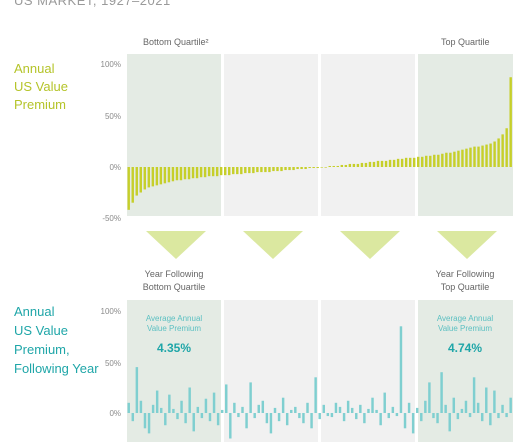 This screenshot has width=531, height=442. I want to click on top-chart-label: Annual US Value Premium, so click(41, 87).